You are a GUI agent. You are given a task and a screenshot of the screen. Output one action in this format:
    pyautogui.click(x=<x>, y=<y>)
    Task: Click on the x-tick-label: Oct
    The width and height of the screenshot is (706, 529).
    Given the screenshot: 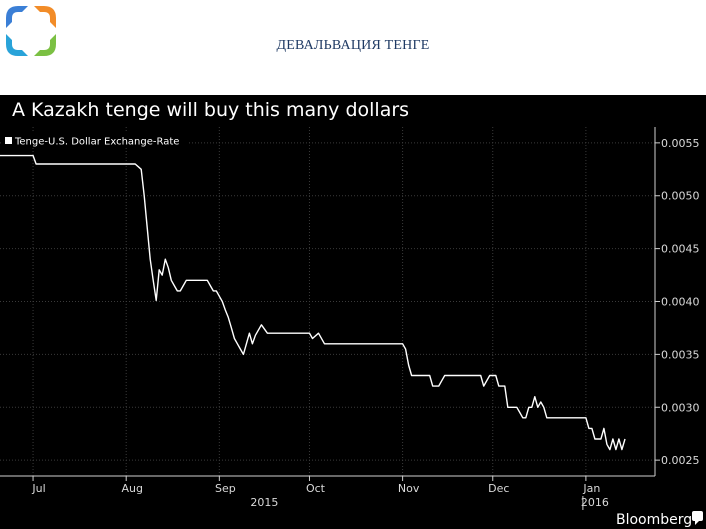 What is the action you would take?
    pyautogui.click(x=316, y=488)
    